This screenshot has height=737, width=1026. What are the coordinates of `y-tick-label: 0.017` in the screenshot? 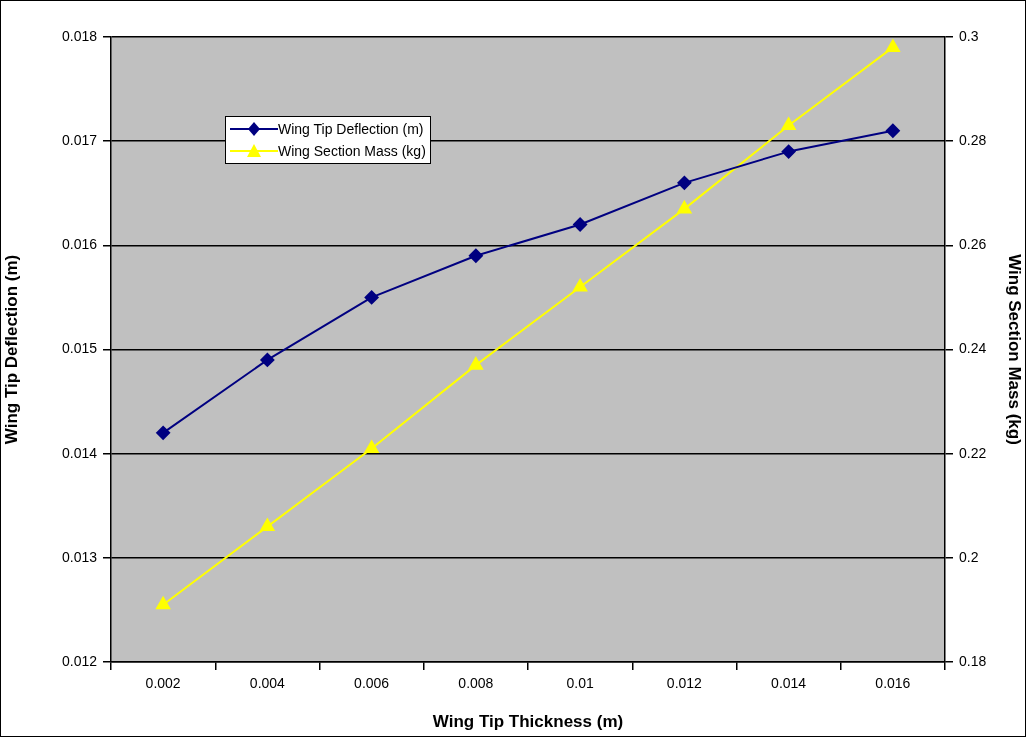 It's located at (79, 140).